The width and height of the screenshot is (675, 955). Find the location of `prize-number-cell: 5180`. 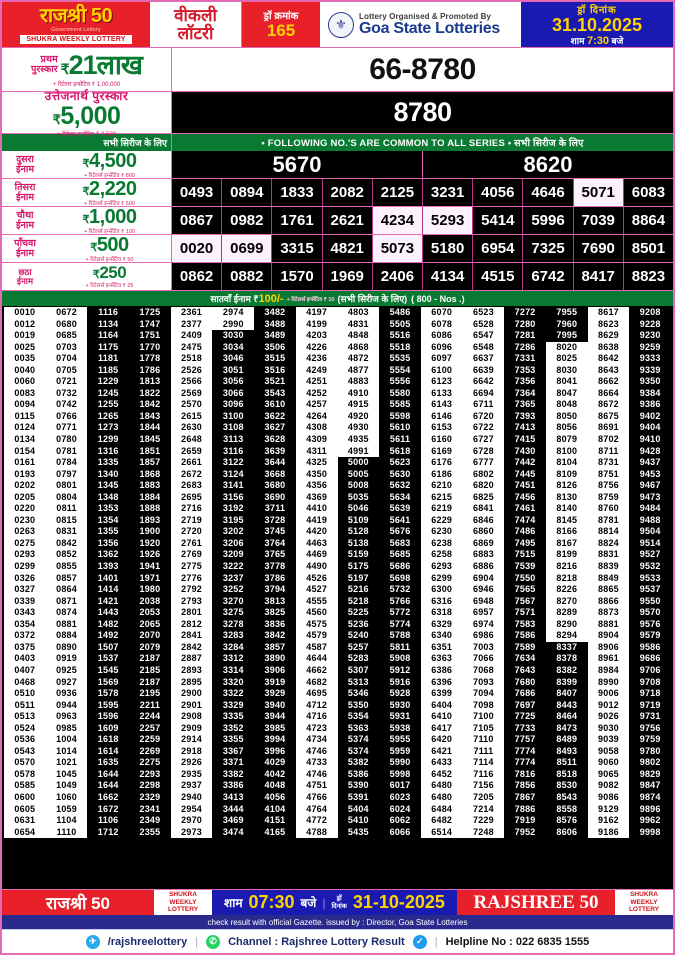

prize-number-cell: 5180 is located at coordinates (448, 248).